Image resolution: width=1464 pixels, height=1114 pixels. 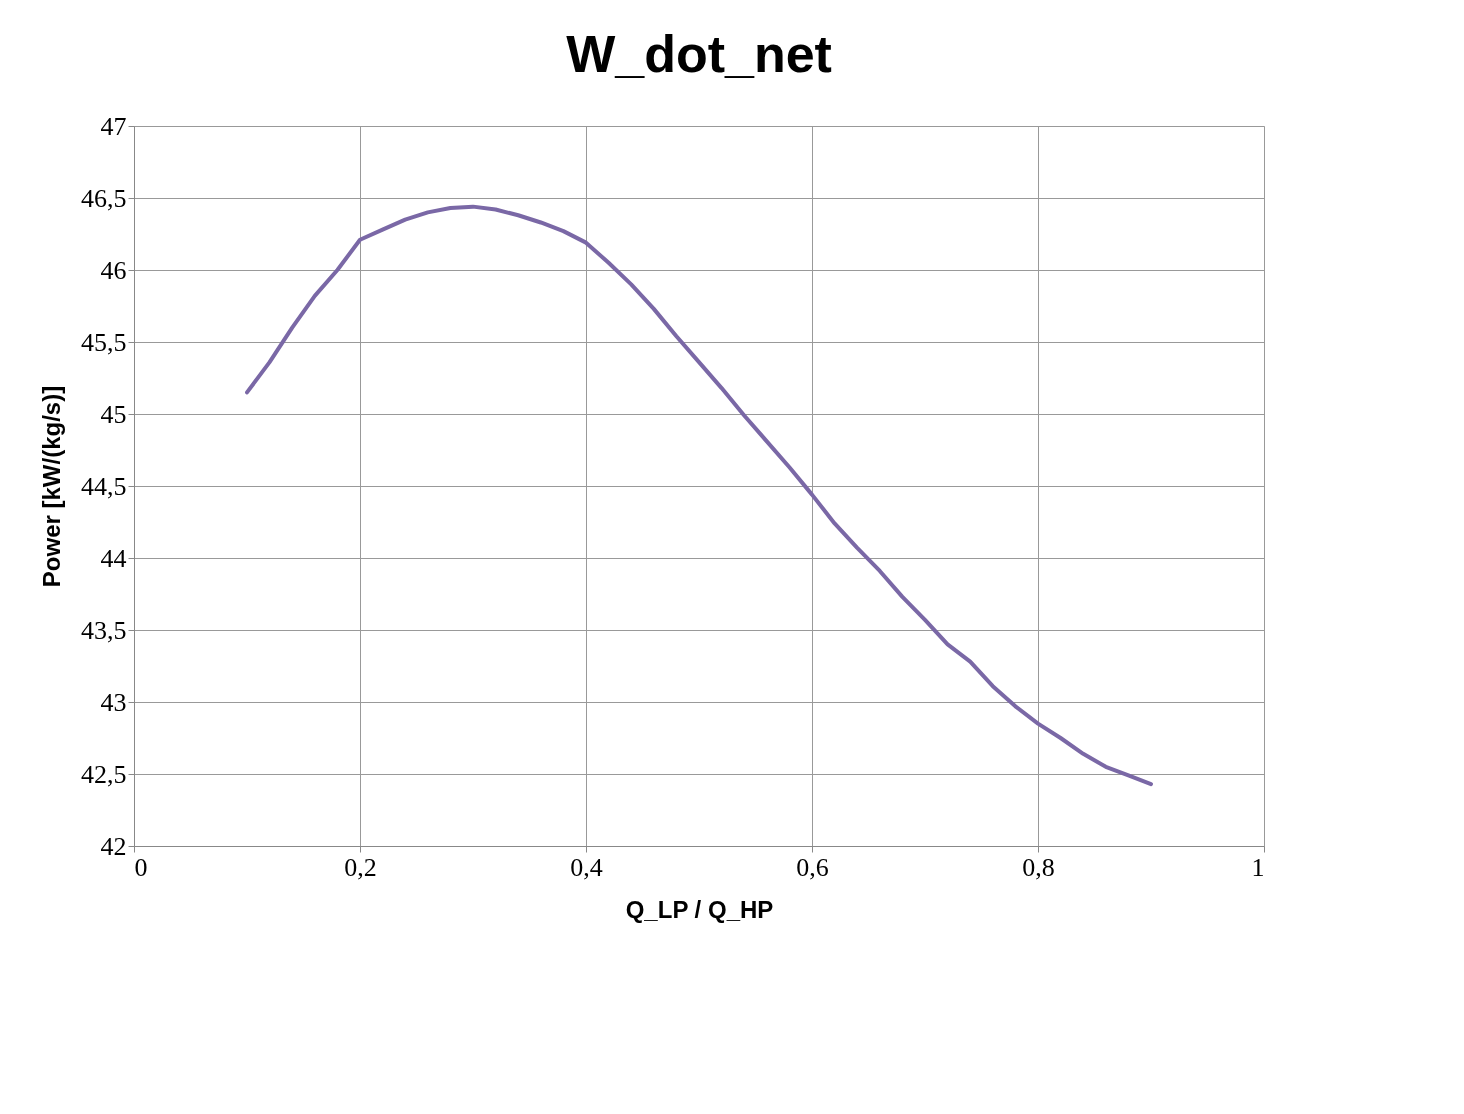 What do you see at coordinates (360, 867) in the screenshot?
I see `x-tick-label: 0,2` at bounding box center [360, 867].